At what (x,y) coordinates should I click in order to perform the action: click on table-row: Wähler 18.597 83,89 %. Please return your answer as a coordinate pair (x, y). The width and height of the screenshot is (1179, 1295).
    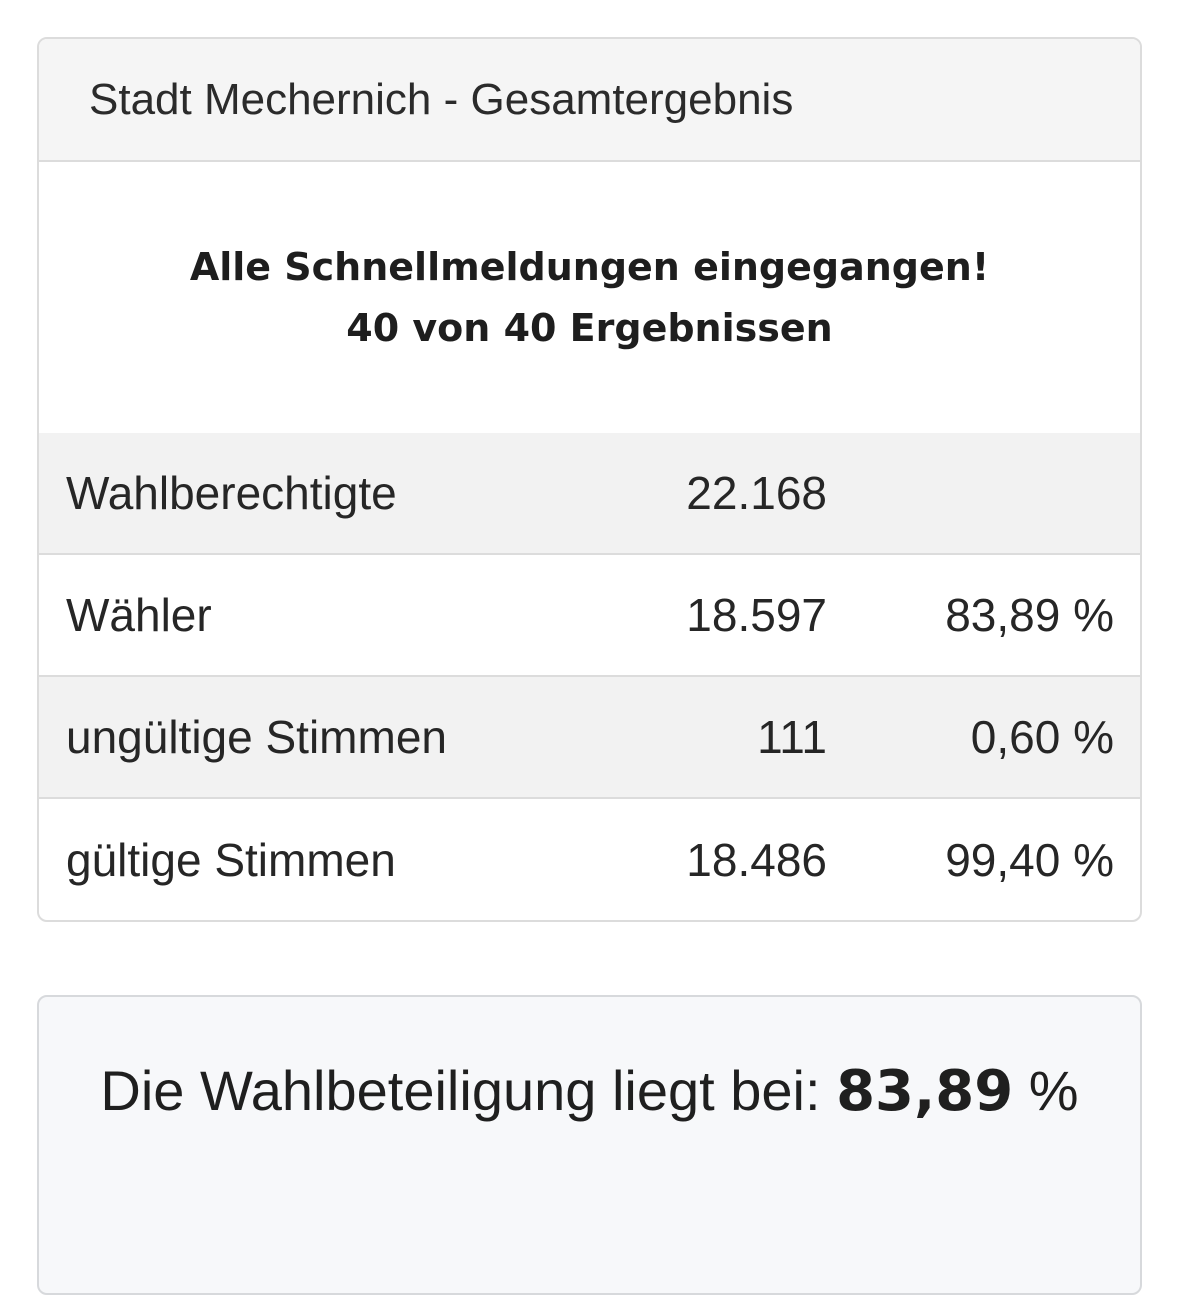
    Looking at the image, I should click on (589, 616).